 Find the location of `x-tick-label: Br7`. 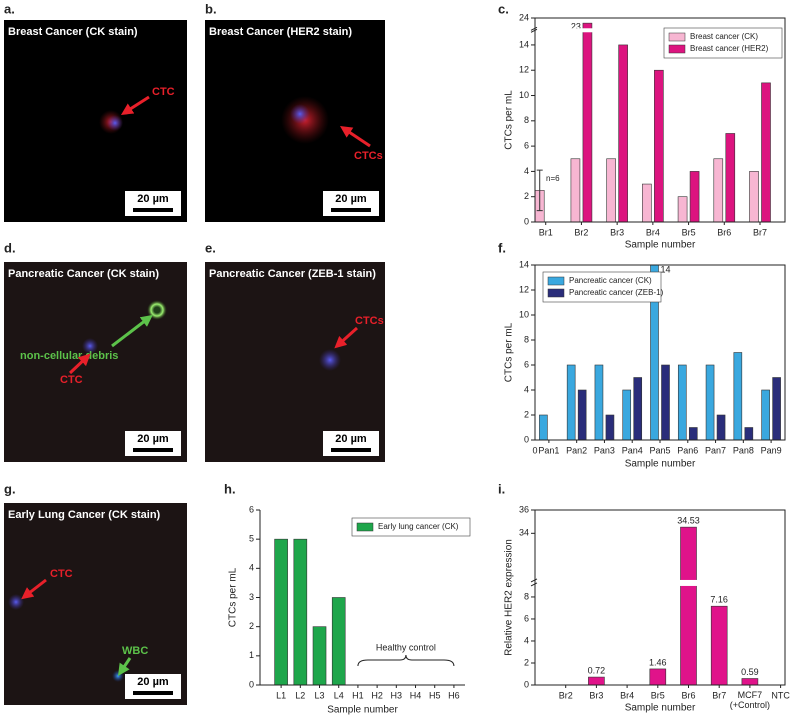

x-tick-label: Br7 is located at coordinates (760, 232).